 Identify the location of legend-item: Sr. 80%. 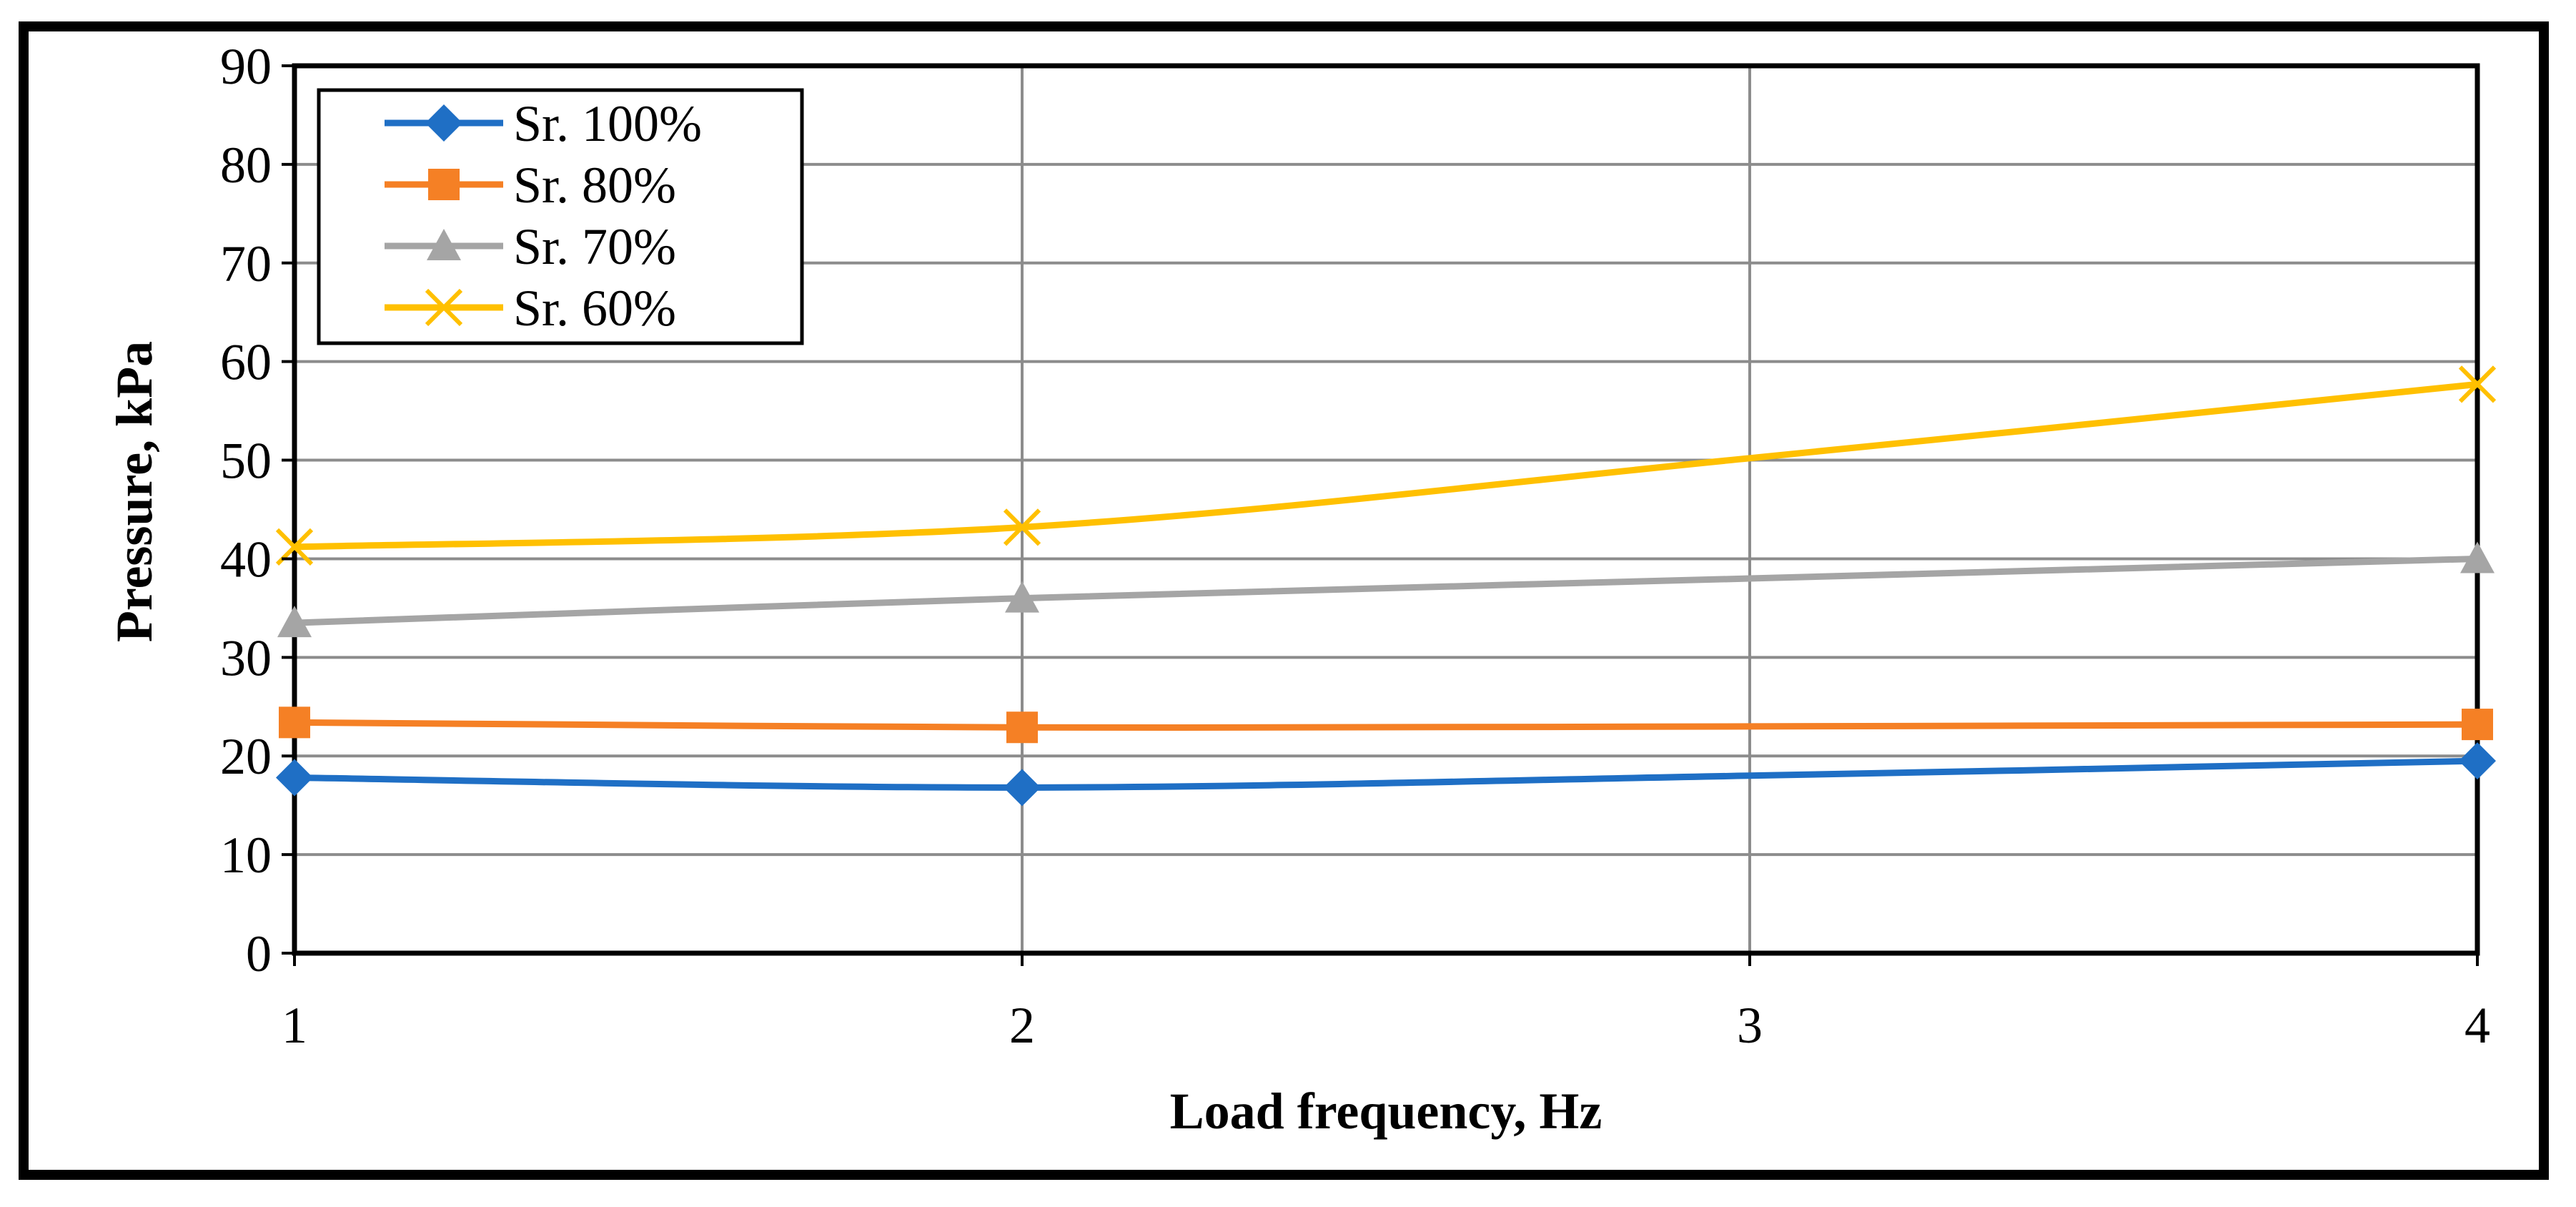
(530, 186).